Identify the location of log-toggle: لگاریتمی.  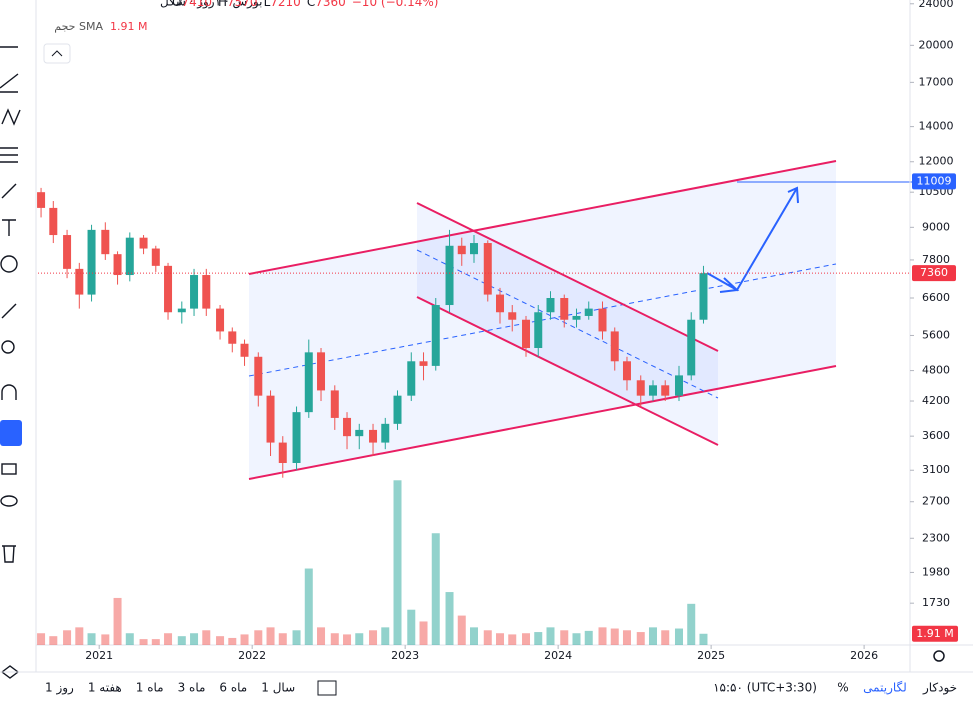
(885, 688).